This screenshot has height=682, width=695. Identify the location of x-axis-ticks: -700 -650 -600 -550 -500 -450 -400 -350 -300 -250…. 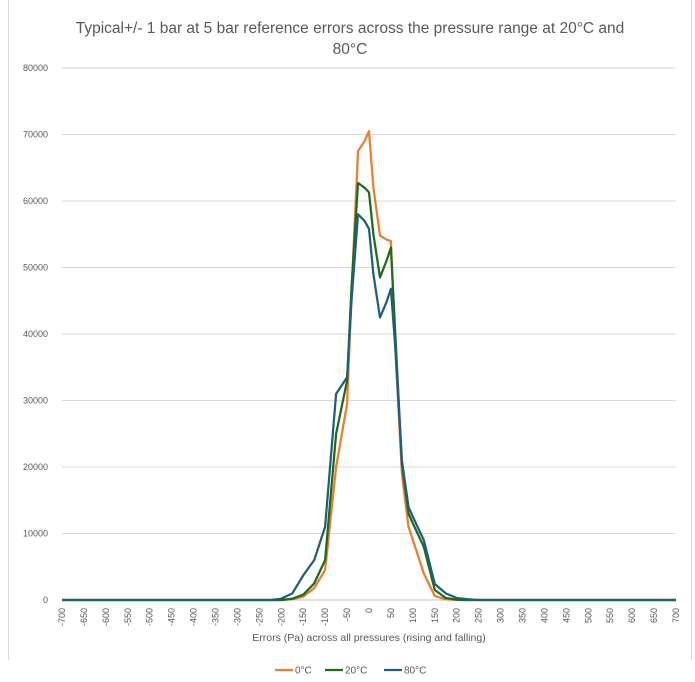
(369, 617).